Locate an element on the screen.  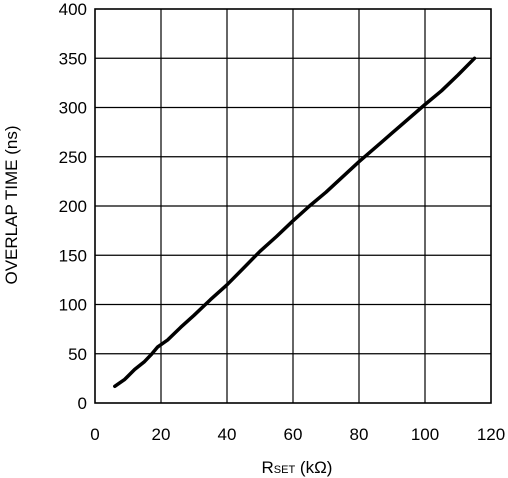
x-axis-label: RSET (kΩ) is located at coordinates (297, 467).